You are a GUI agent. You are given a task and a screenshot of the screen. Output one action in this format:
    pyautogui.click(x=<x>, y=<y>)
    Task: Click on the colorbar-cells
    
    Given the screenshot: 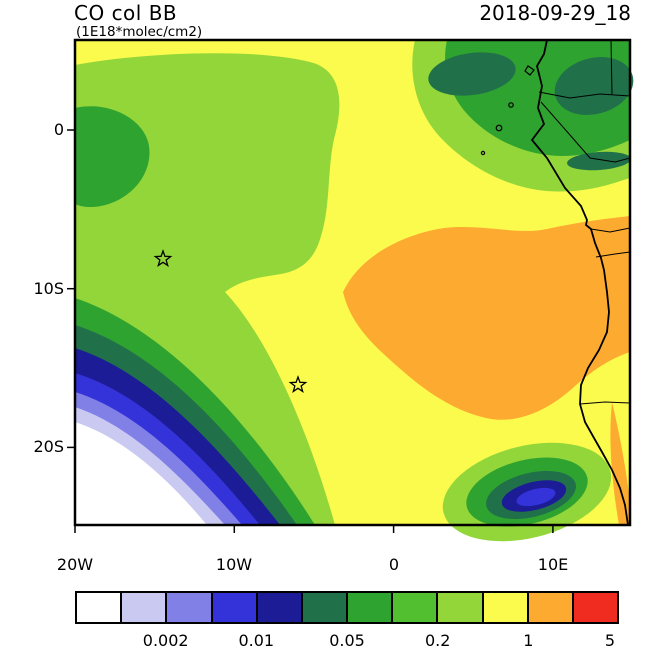 What is the action you would take?
    pyautogui.click(x=347, y=607)
    